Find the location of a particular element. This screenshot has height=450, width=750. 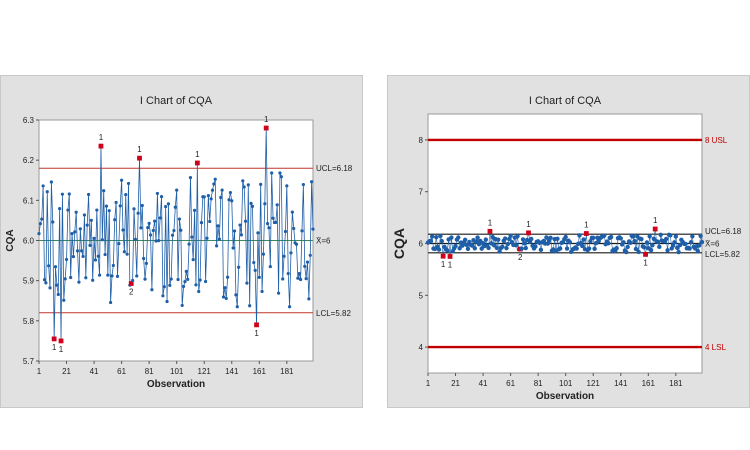

usl-label: 8 USL is located at coordinates (716, 140).